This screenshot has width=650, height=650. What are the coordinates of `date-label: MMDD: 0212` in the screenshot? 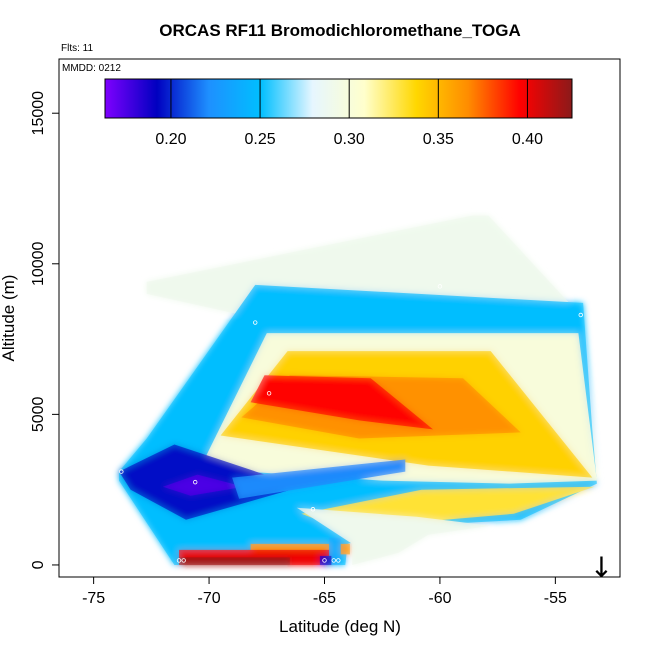 It's located at (91, 68).